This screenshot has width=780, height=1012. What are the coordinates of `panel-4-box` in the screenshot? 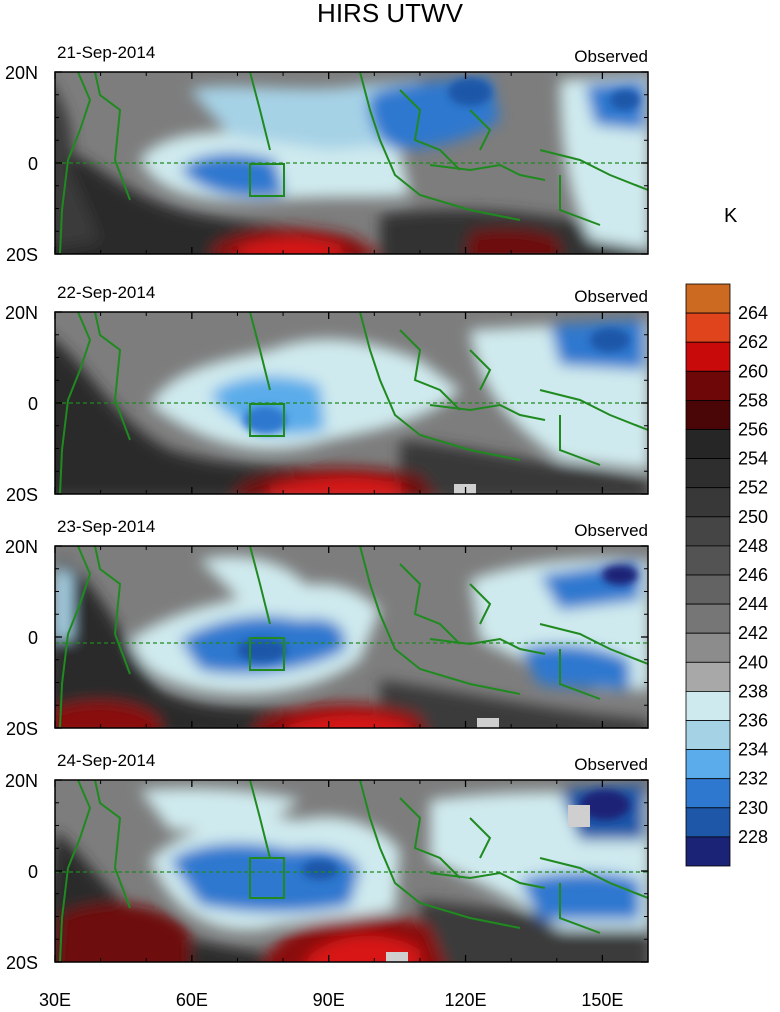 It's located at (267, 878).